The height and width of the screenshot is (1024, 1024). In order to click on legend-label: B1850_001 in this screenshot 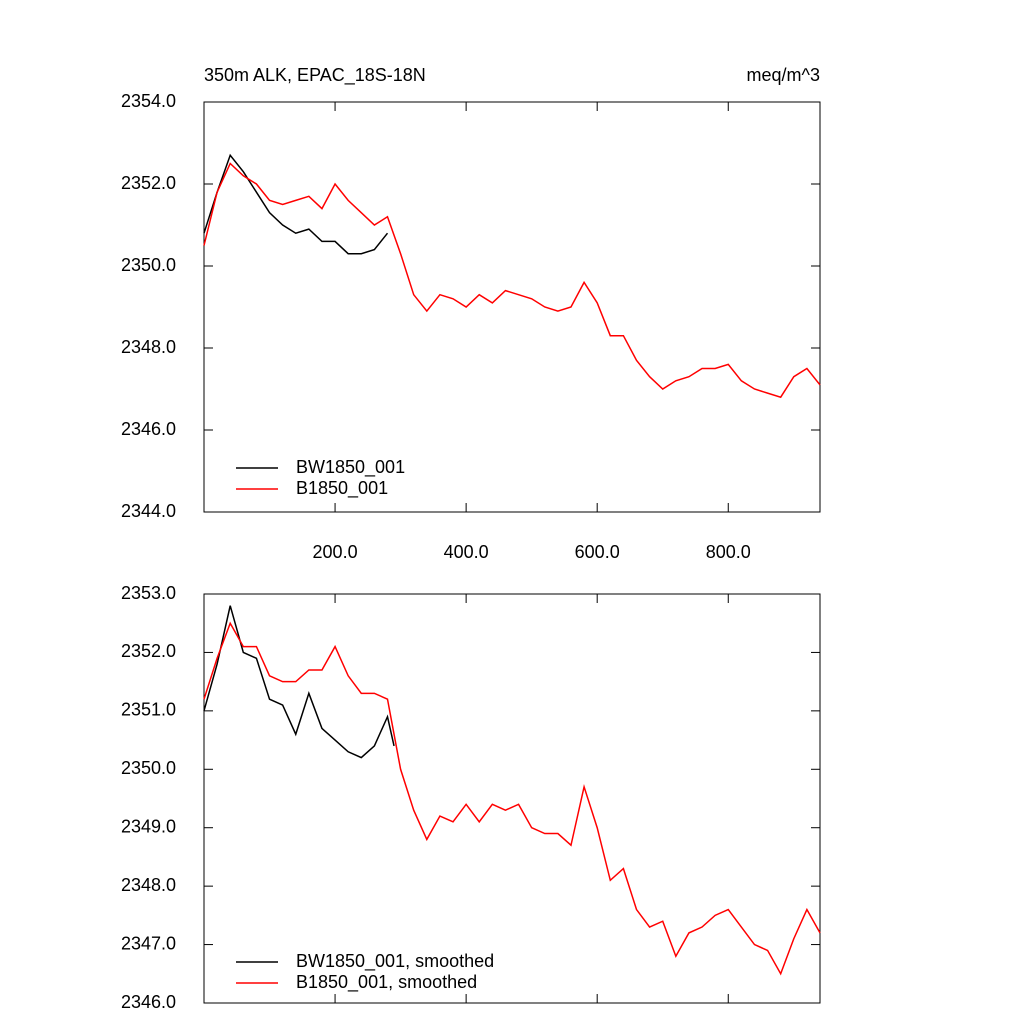, I will do `click(342, 488)`.